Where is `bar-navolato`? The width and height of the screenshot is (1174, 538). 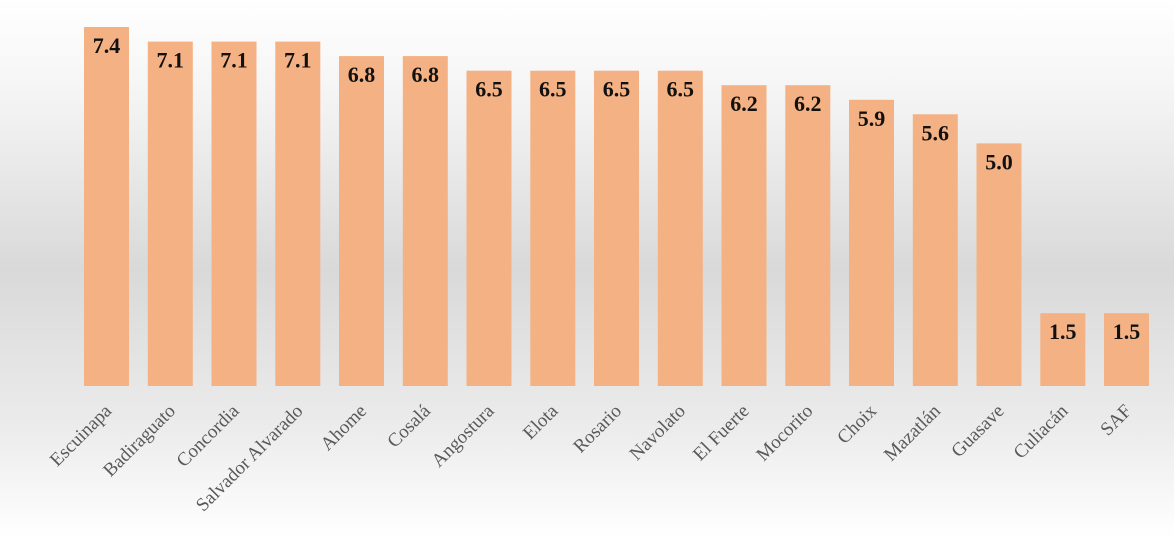
bar-navolato is located at coordinates (680, 228).